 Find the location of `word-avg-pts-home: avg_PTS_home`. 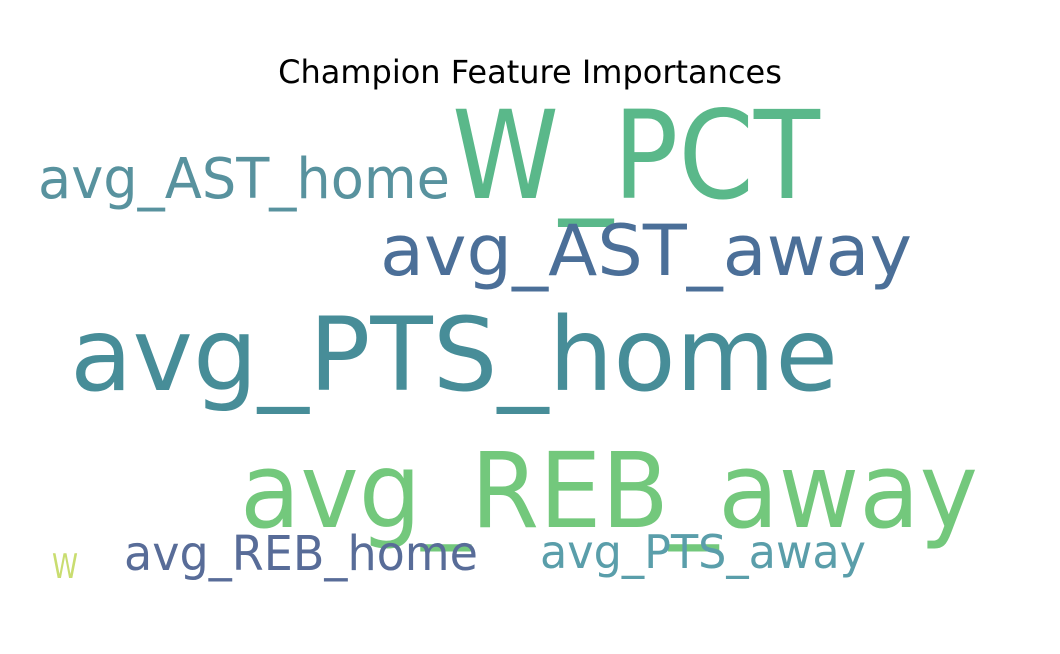

word-avg-pts-home: avg_PTS_home is located at coordinates (454, 355).